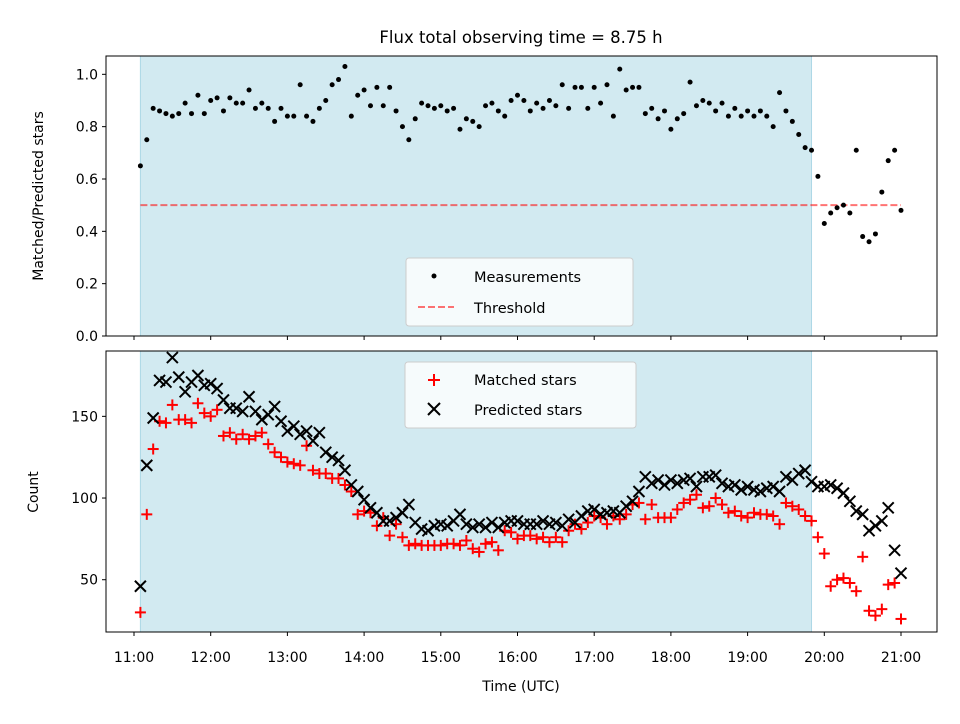 This screenshot has width=960, height=724. What do you see at coordinates (287, 658) in the screenshot?
I see `bottom-xtick-label: 13:00` at bounding box center [287, 658].